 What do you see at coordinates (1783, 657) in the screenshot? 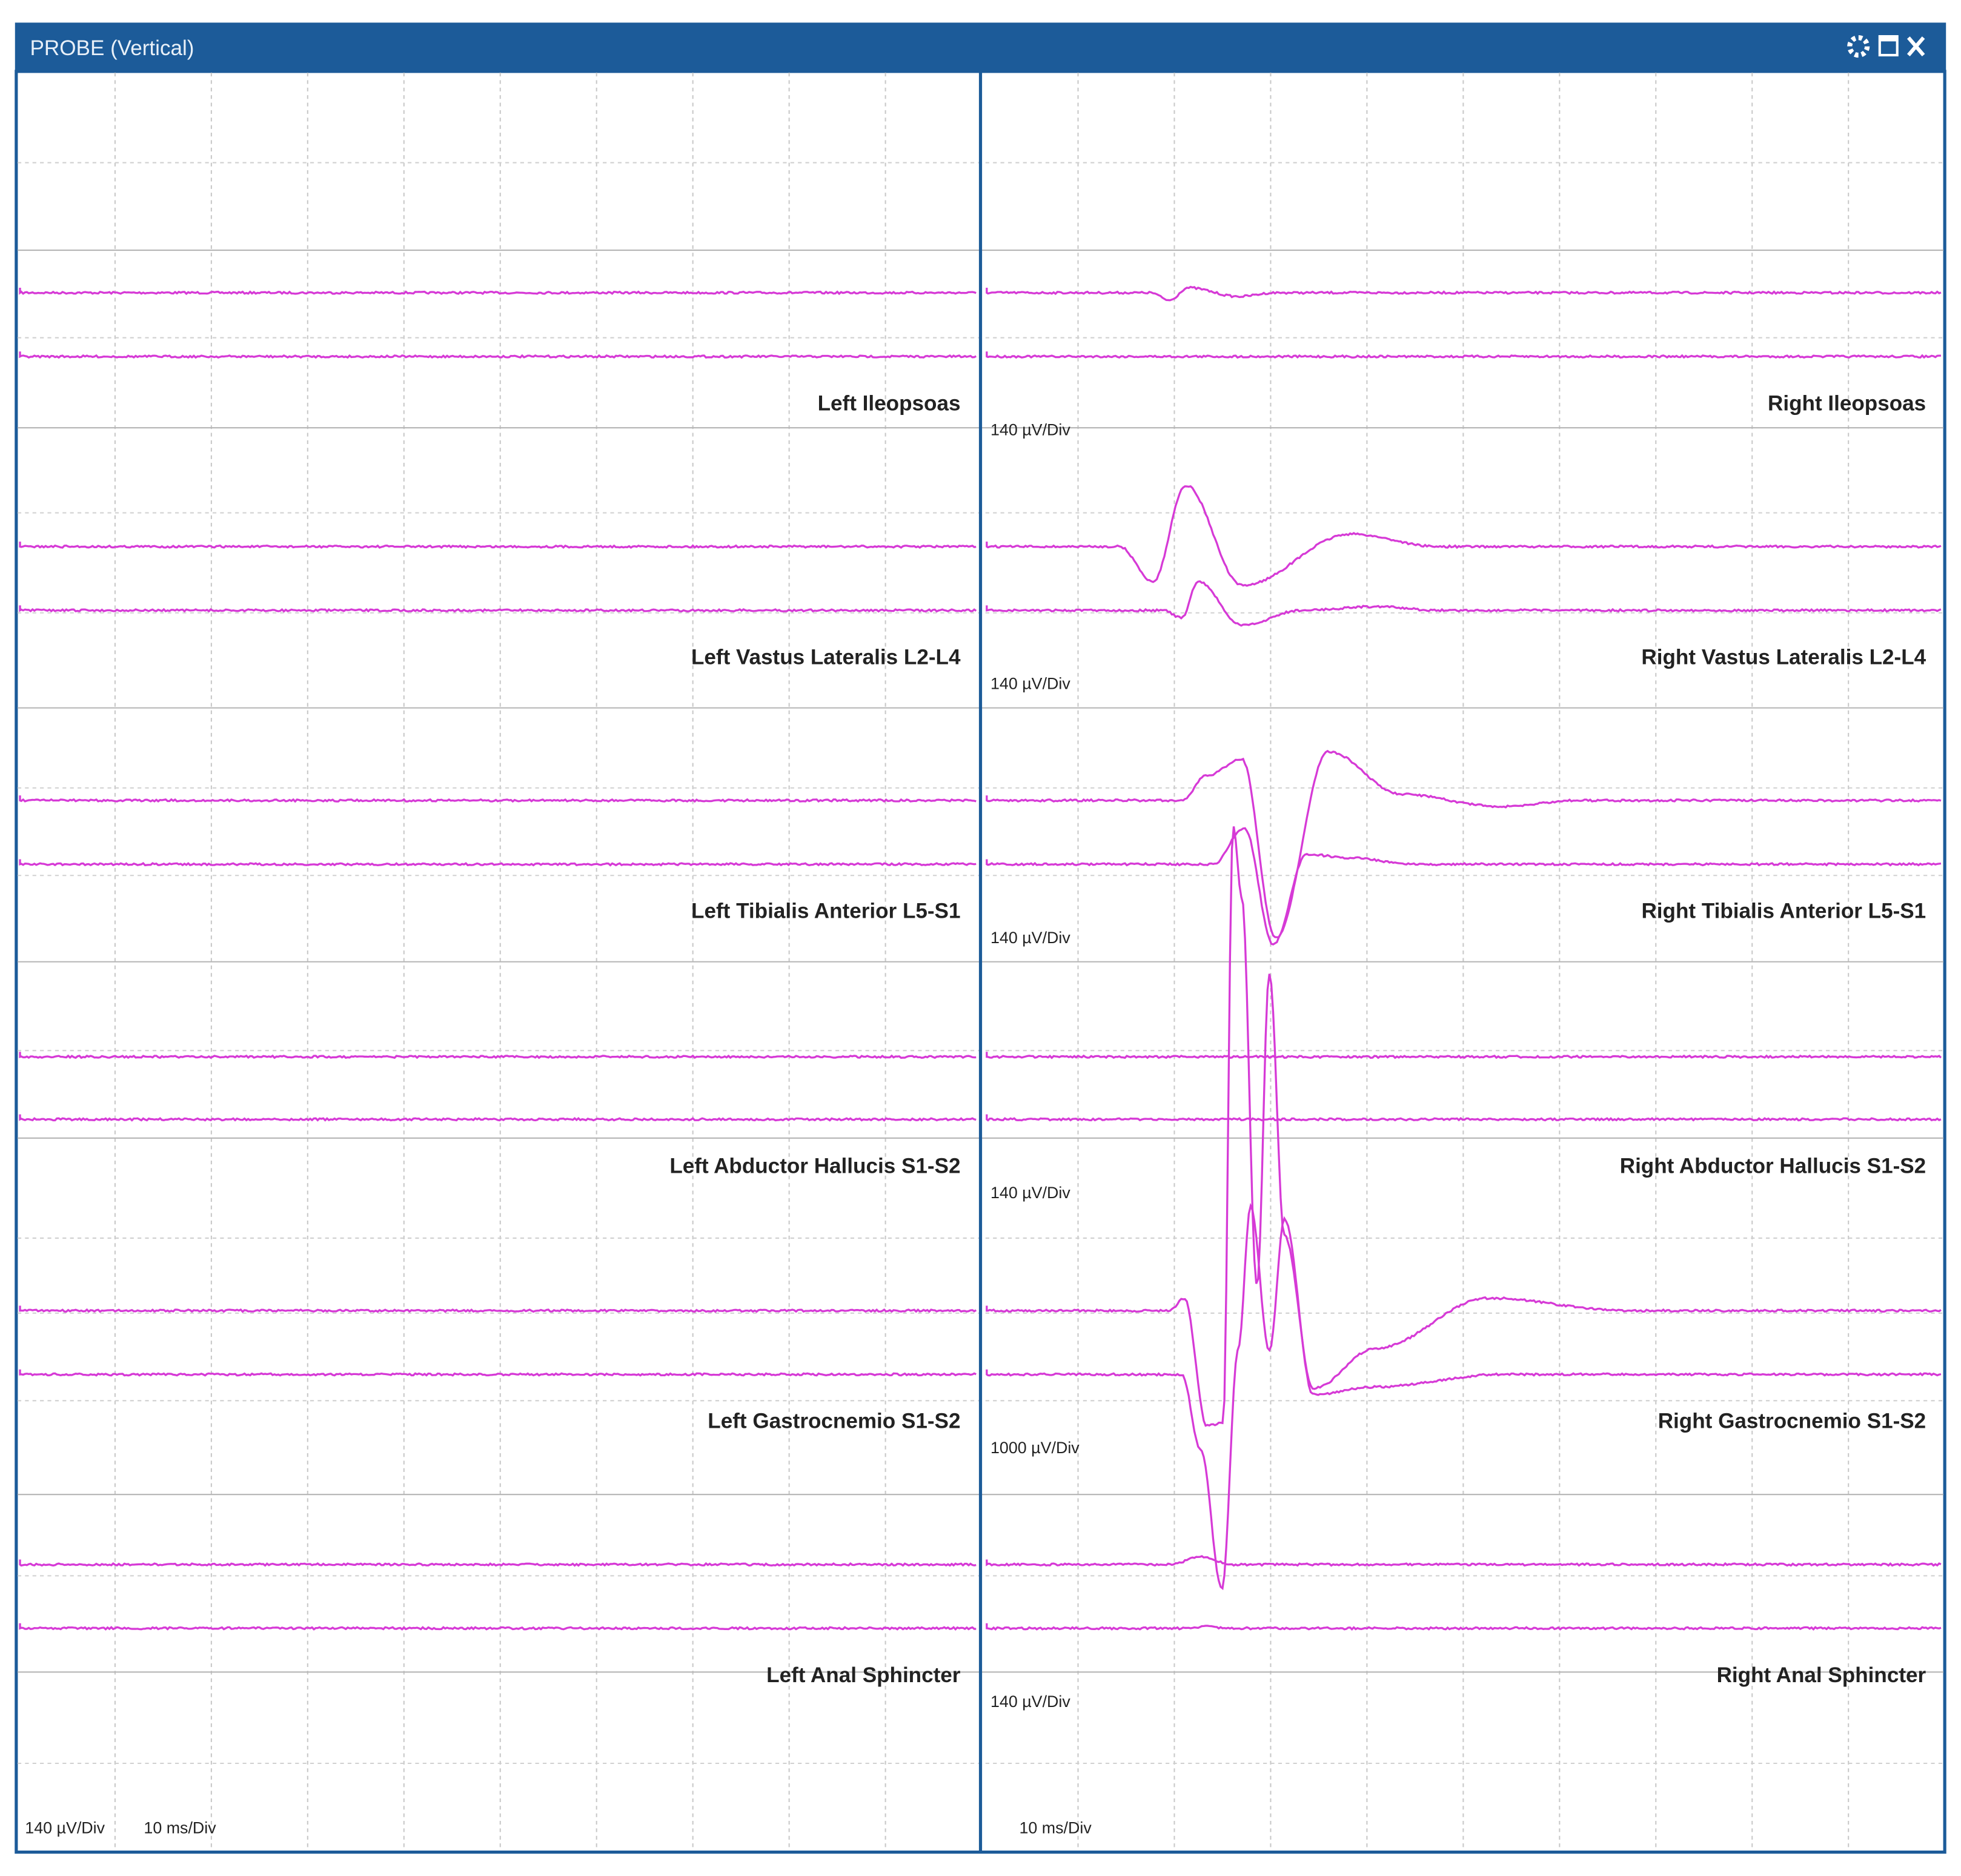
I see `channel-label: Right Vastus Lateralis L2-L4` at bounding box center [1783, 657].